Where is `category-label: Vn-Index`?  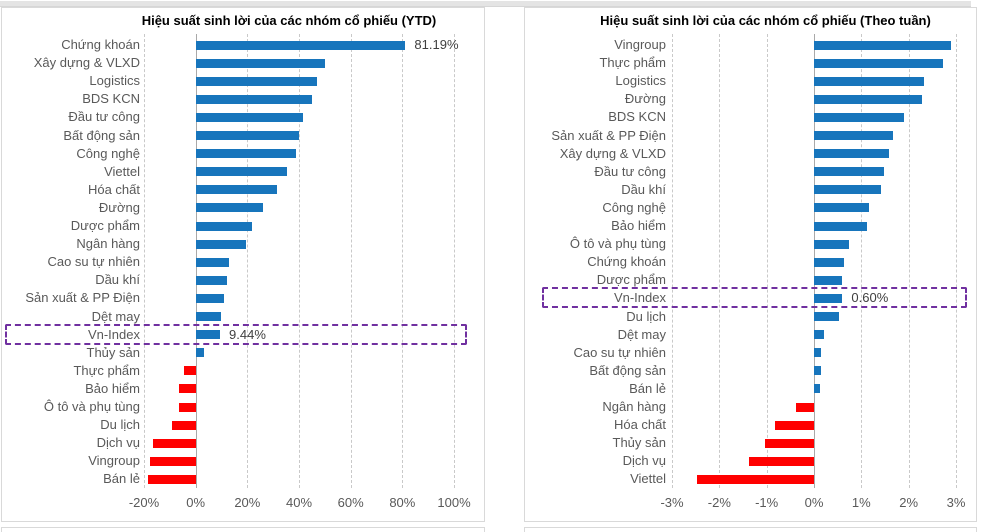
category-label: Vn-Index is located at coordinates (113, 334).